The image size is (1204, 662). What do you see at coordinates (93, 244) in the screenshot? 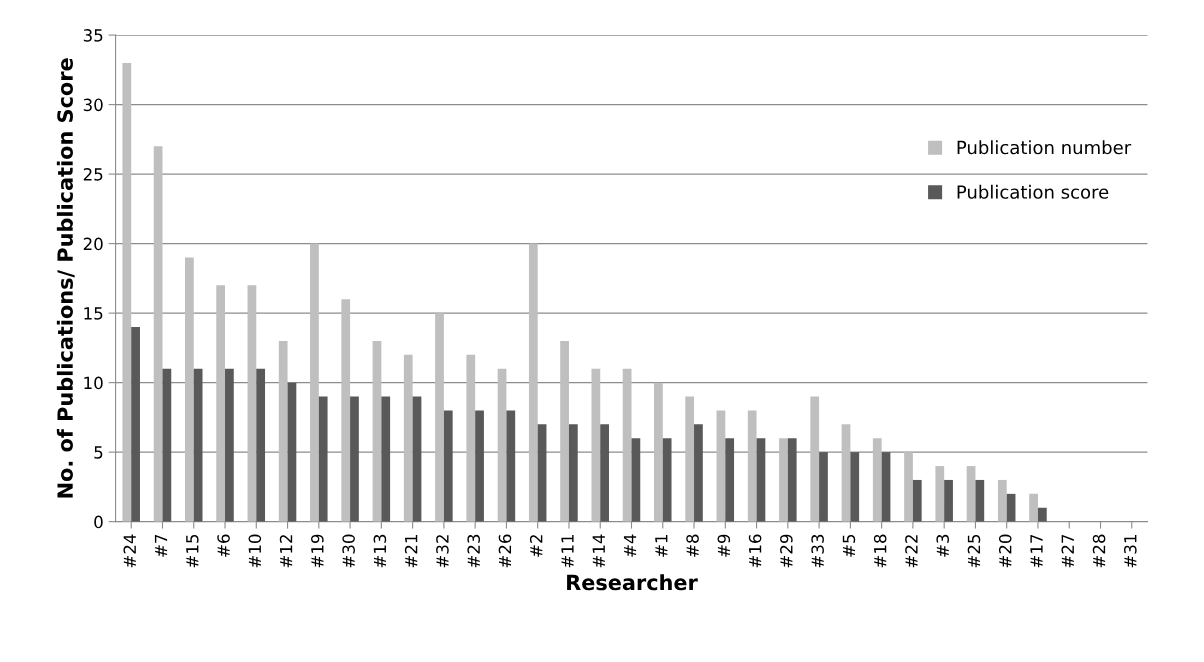
I see `y-tick-label: 20` at bounding box center [93, 244].